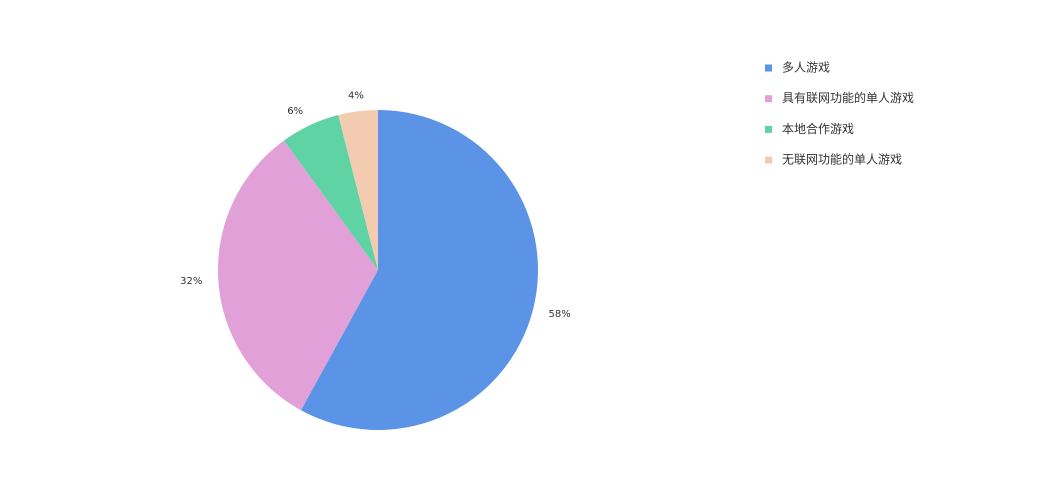 The width and height of the screenshot is (1038, 494). I want to click on legend-label: 无联网功能的单人游戏, so click(842, 159).